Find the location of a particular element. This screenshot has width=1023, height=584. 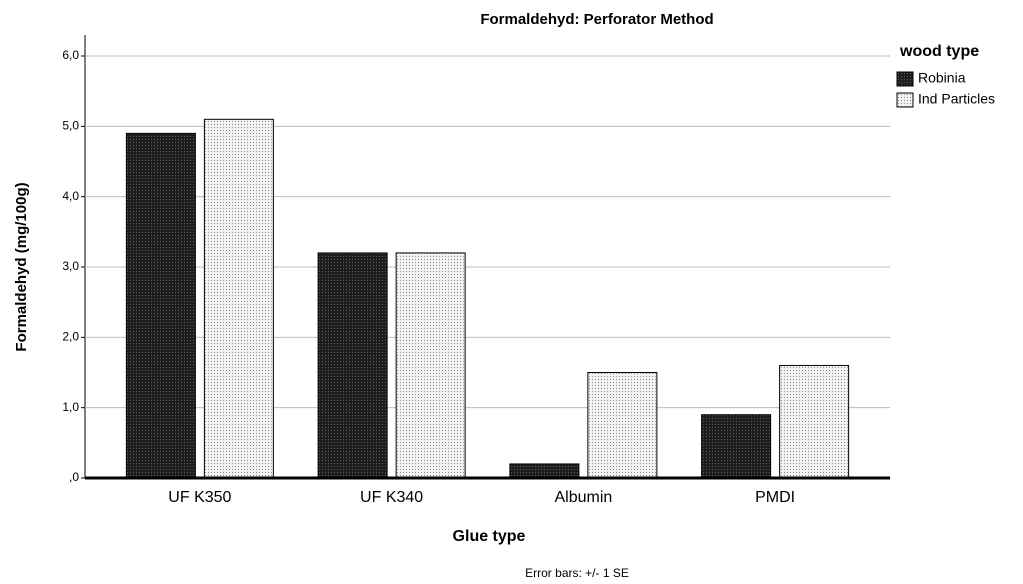

x-tick-label: UF K340 is located at coordinates (391, 497).